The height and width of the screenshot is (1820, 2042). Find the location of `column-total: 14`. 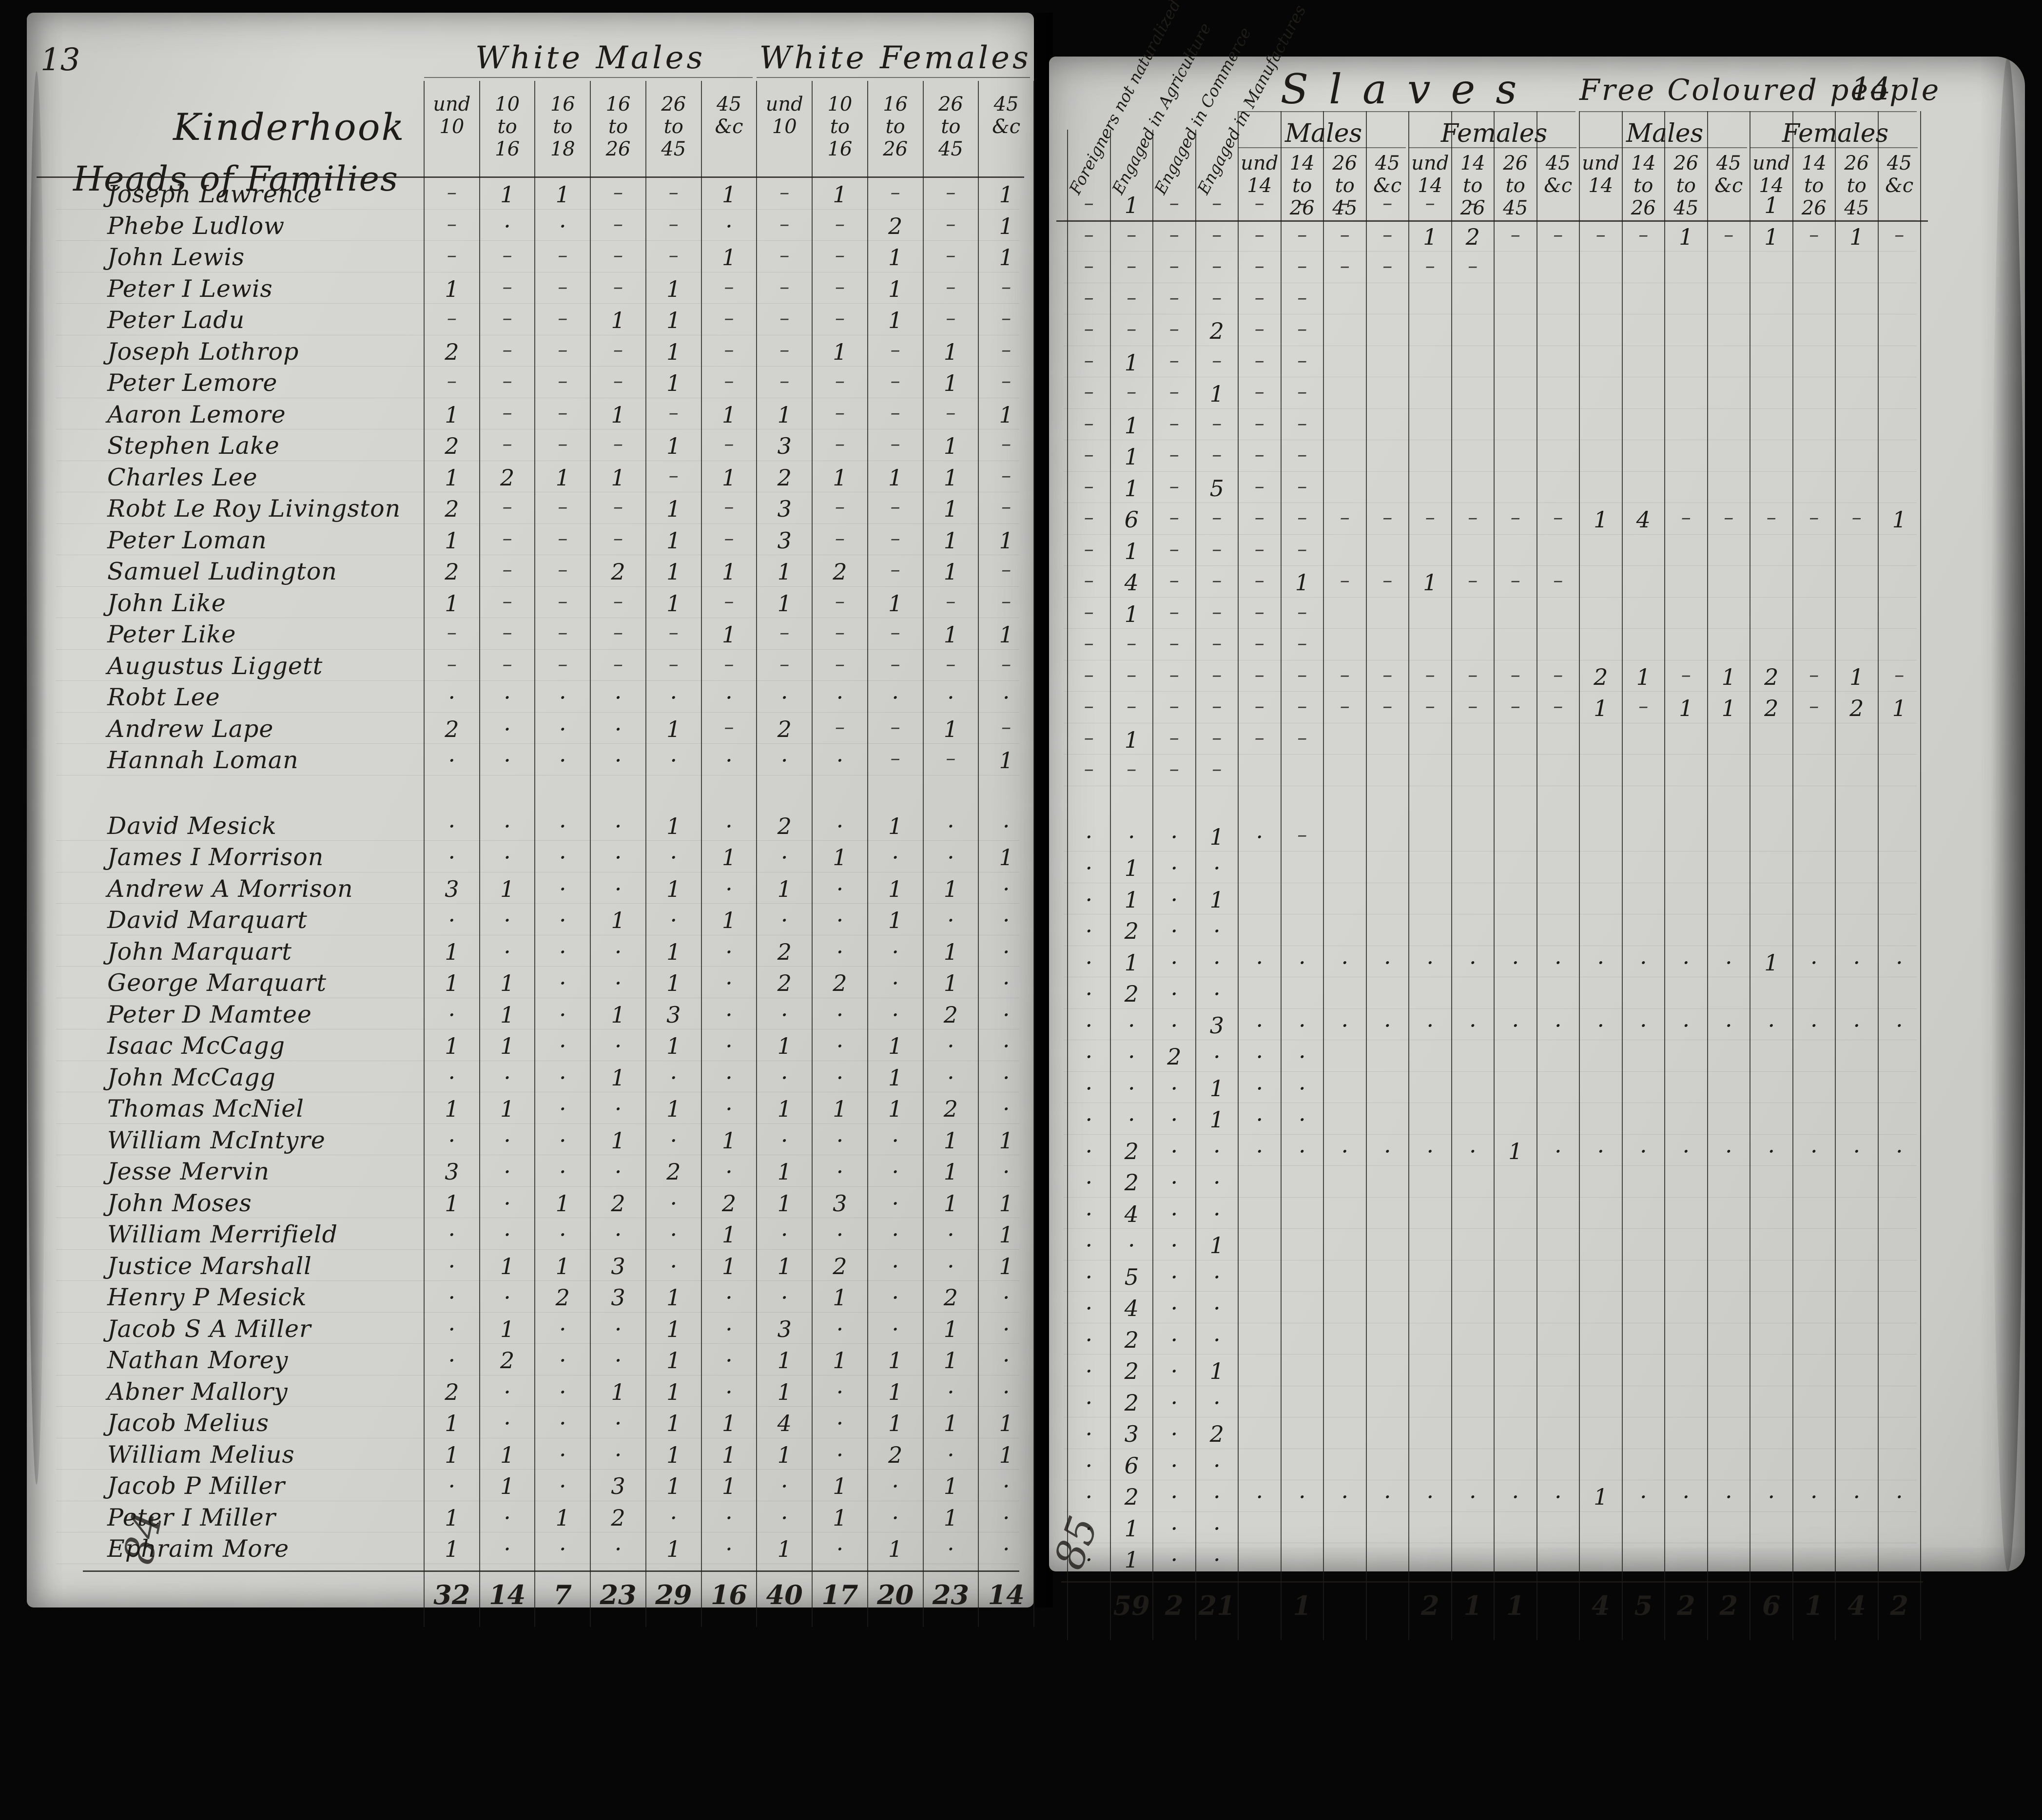

column-total: 14 is located at coordinates (1007, 1594).